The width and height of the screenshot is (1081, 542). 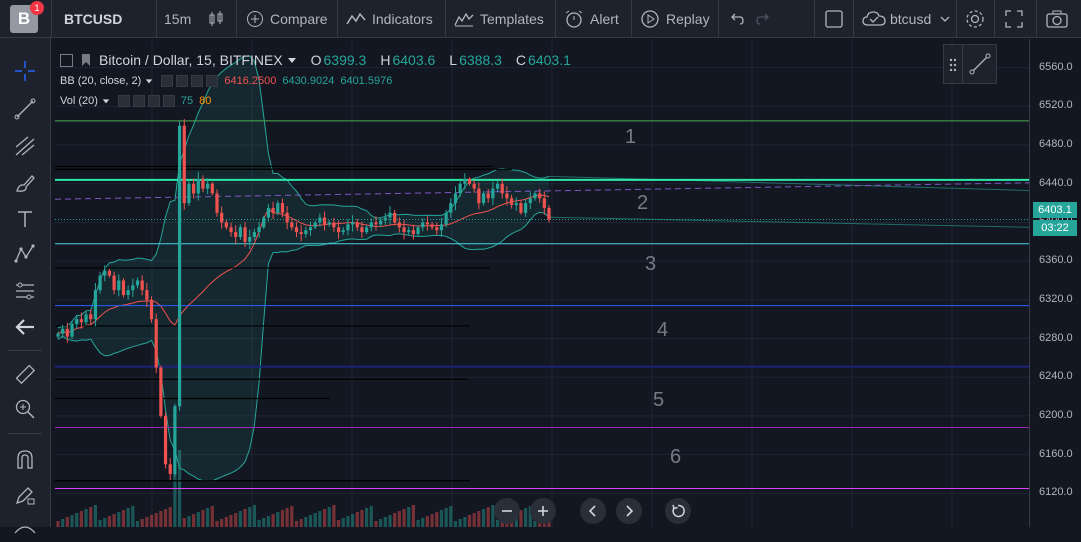 I want to click on pitchfork-tool, so click(x=25, y=146).